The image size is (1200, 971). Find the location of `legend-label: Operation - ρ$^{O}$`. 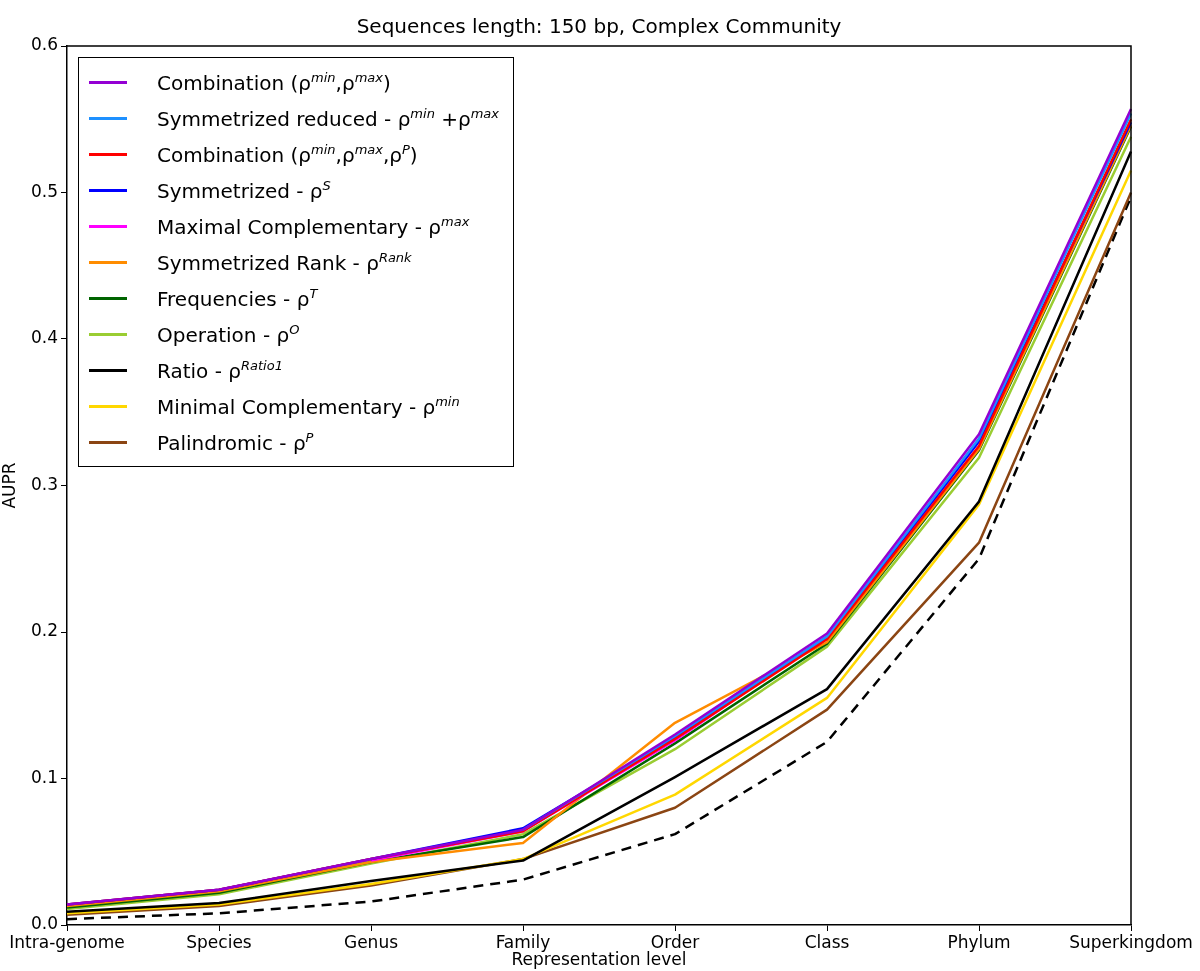

legend-label: Operation - ρ$^{O}$ is located at coordinates (228, 334).